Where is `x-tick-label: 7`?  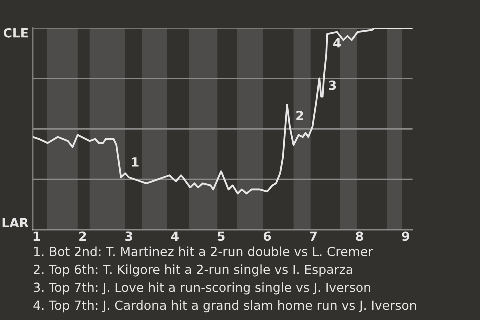 x-tick-label: 7 is located at coordinates (313, 236).